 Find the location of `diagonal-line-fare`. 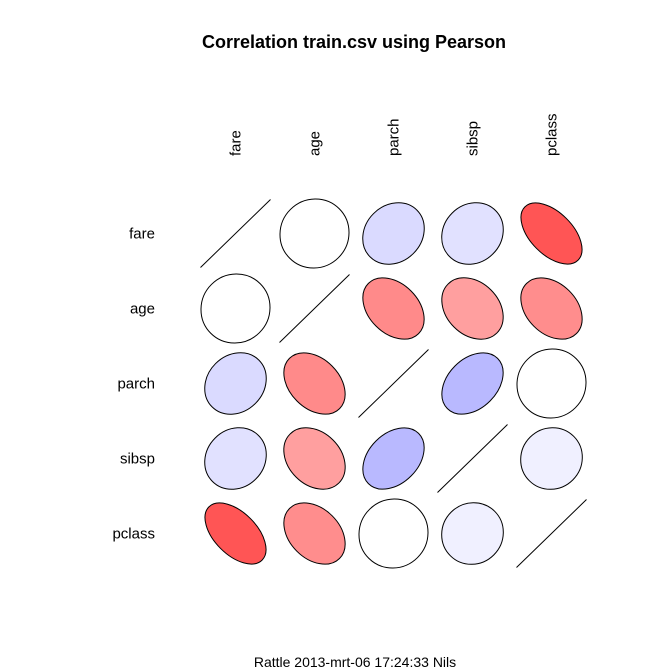

diagonal-line-fare is located at coordinates (235, 233).